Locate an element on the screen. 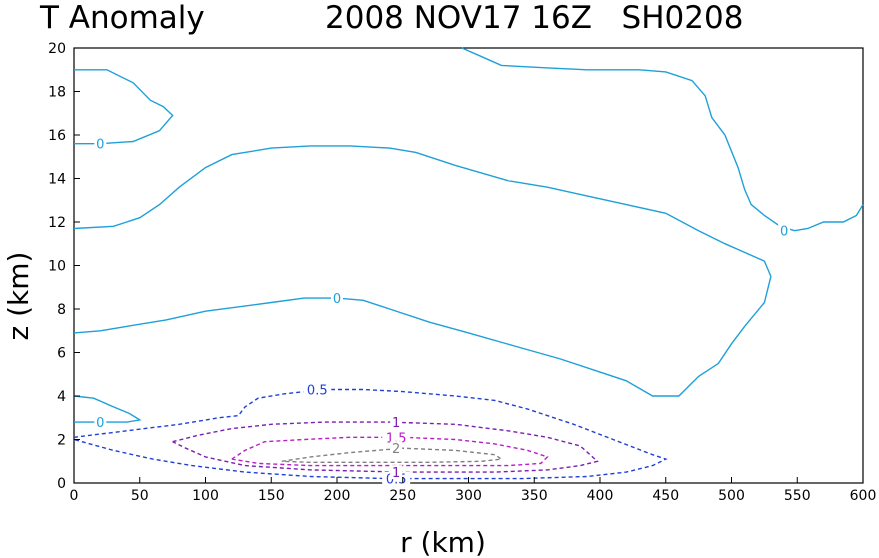 This screenshot has width=879, height=558. x-tick-label: 500 is located at coordinates (731, 496).